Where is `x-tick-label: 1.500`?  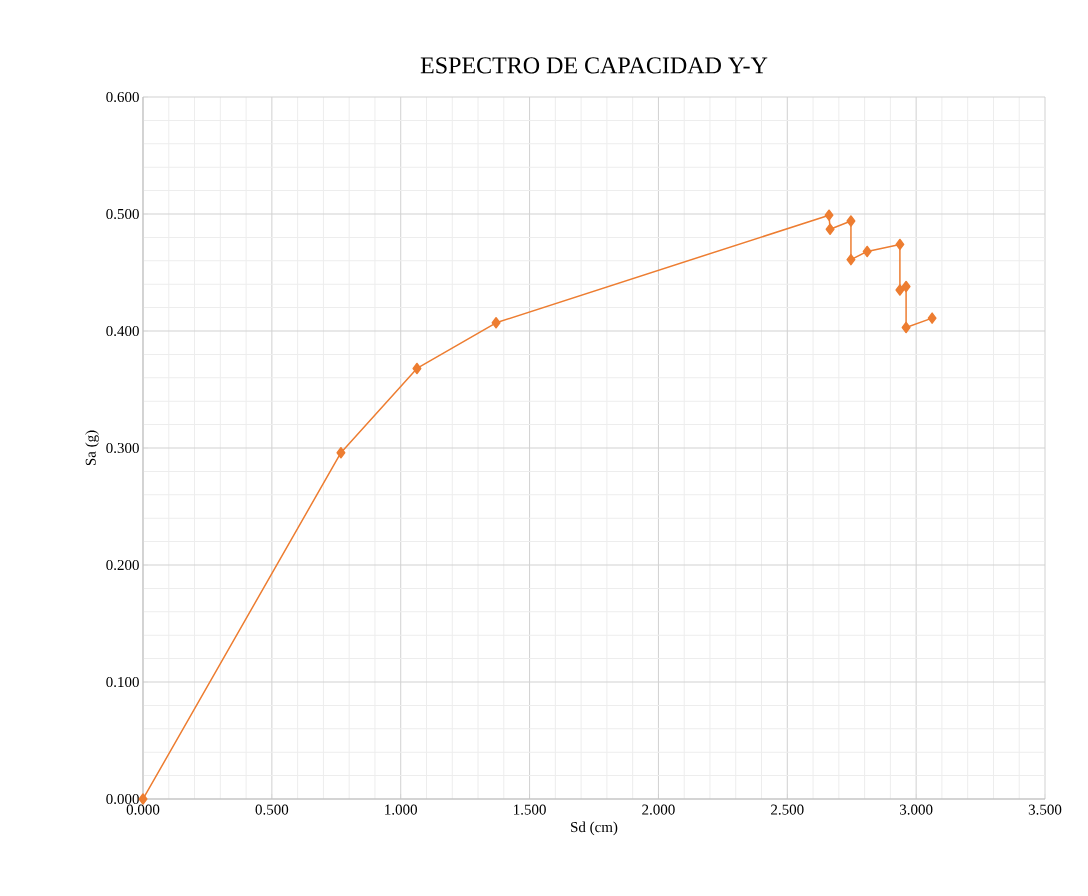 x-tick-label: 1.500 is located at coordinates (530, 809).